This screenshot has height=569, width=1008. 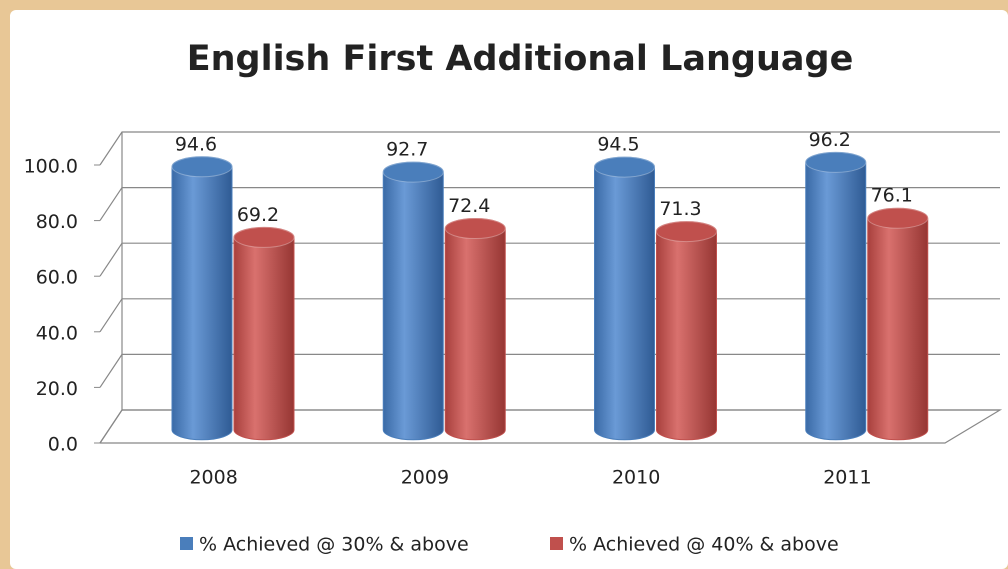 What do you see at coordinates (469, 206) in the screenshot?
I see `data-label: 72.4` at bounding box center [469, 206].